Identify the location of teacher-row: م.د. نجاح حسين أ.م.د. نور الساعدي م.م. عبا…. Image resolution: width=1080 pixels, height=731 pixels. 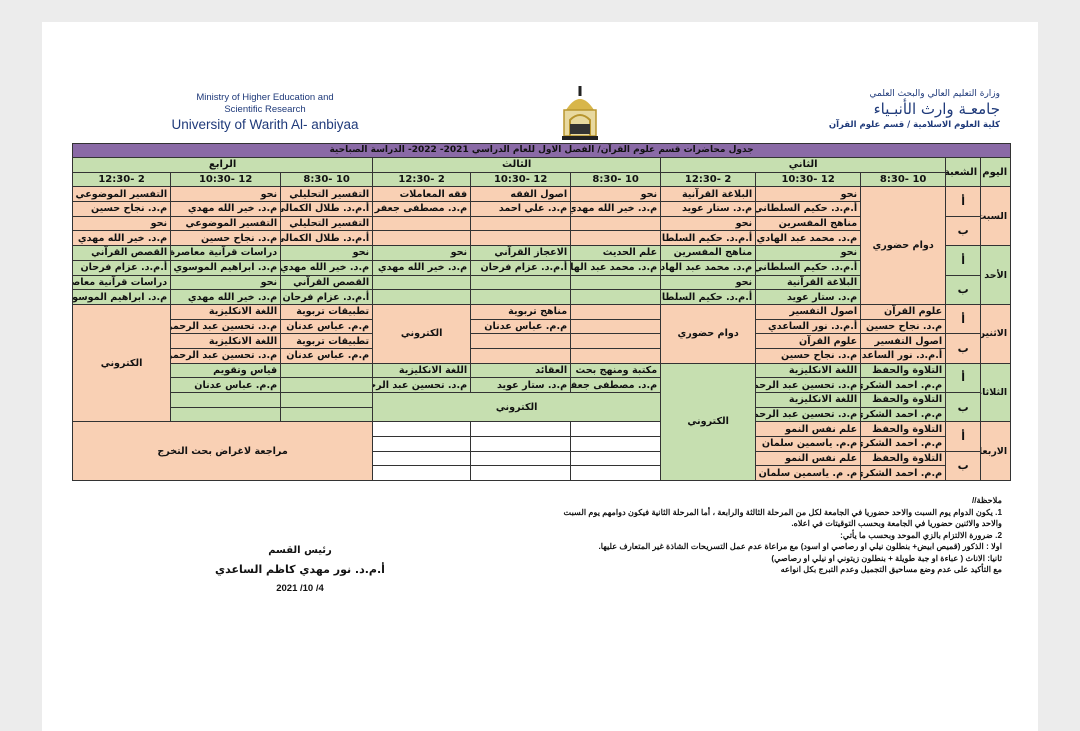
(542, 326).